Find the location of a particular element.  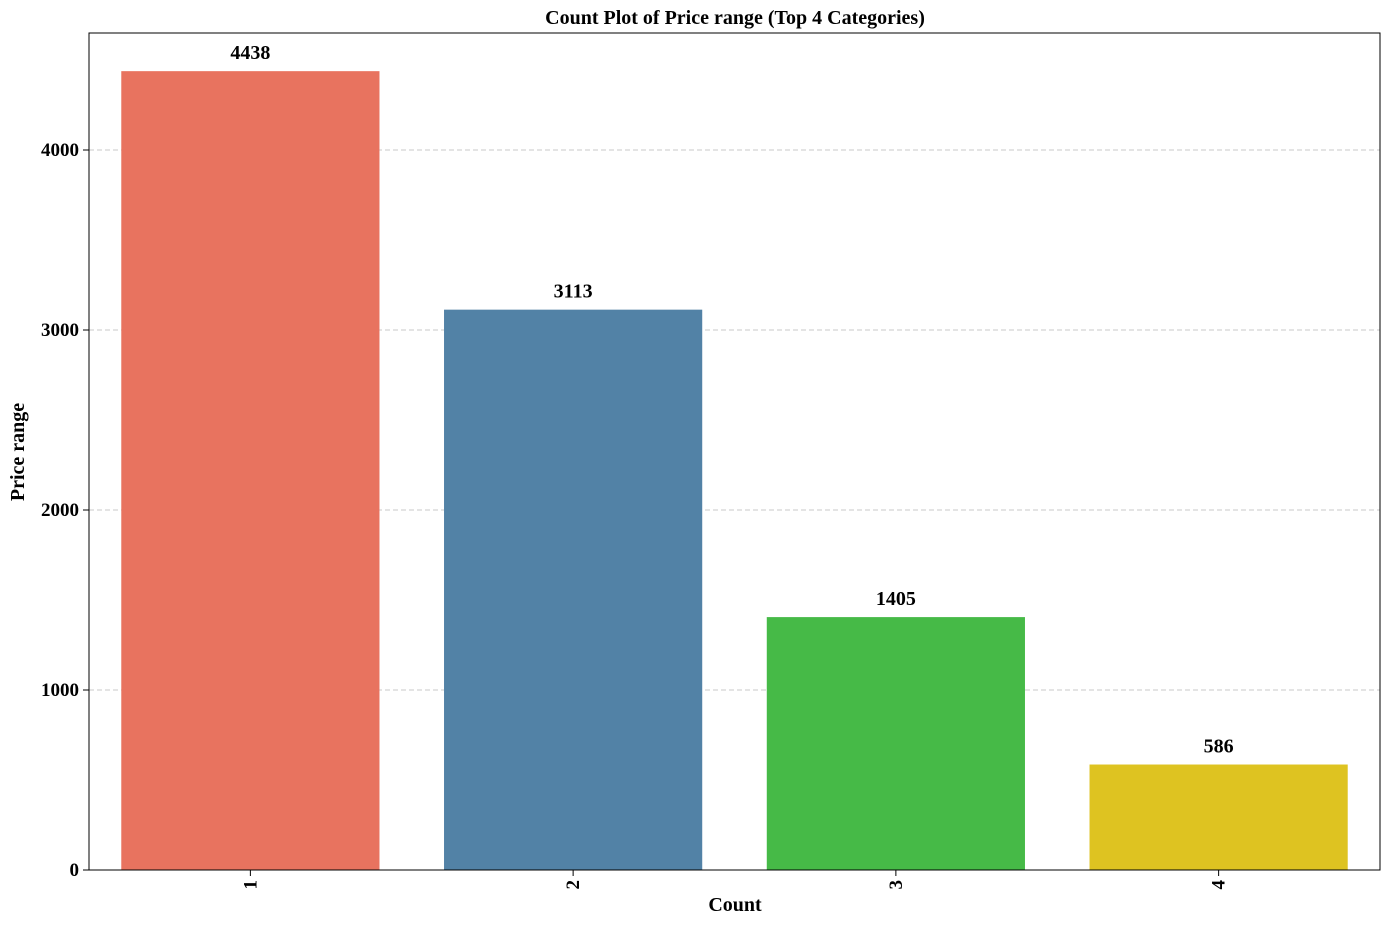

y-axis-ticks: 0 1000 2000 3000 4000 is located at coordinates (65, 510).